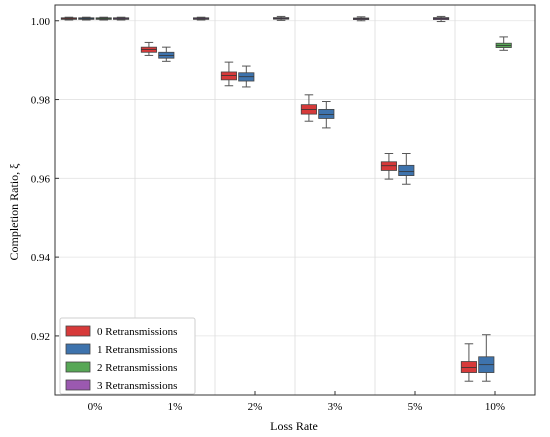 Image resolution: width=550 pixels, height=437 pixels. Describe the element at coordinates (86, 18) in the screenshot. I see `box-1-retx-0%` at that location.